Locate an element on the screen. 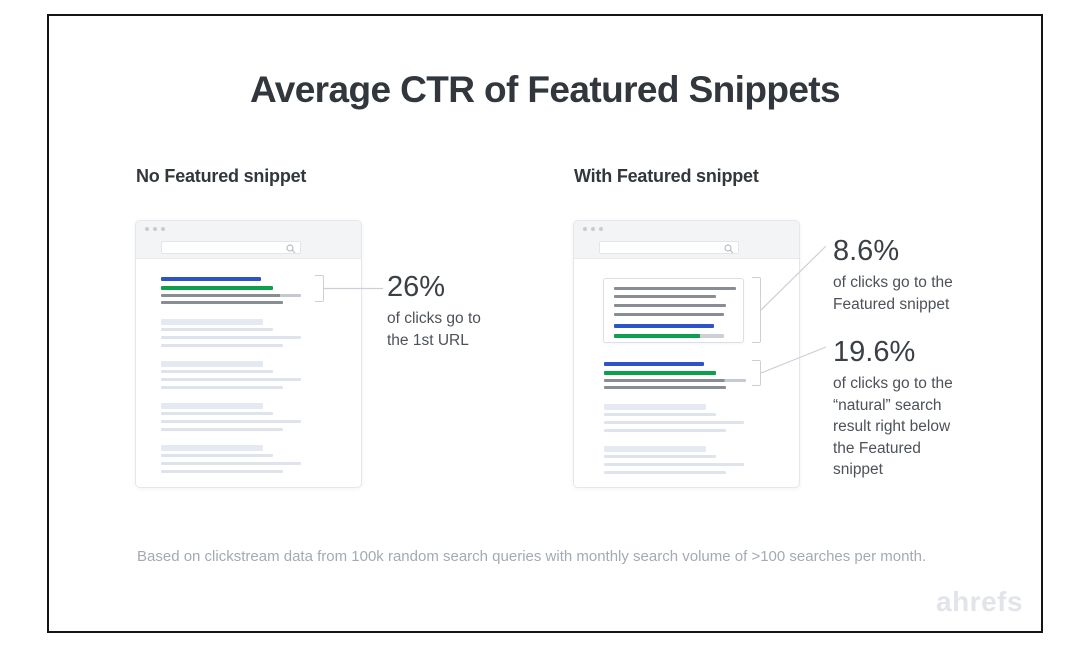 Image resolution: width=1091 pixels, height=662 pixels. natural-result is located at coordinates (675, 377).